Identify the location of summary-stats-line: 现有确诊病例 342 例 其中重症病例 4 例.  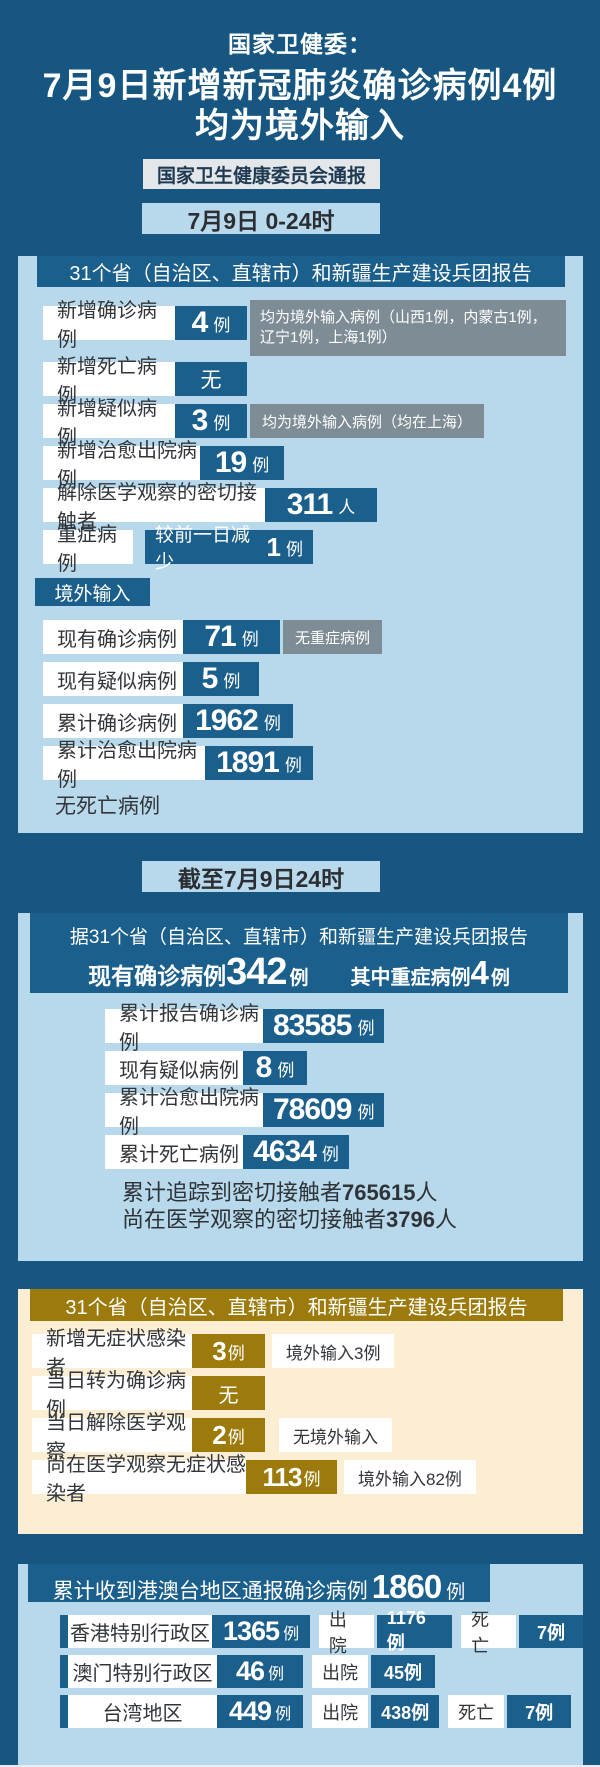
(299, 972).